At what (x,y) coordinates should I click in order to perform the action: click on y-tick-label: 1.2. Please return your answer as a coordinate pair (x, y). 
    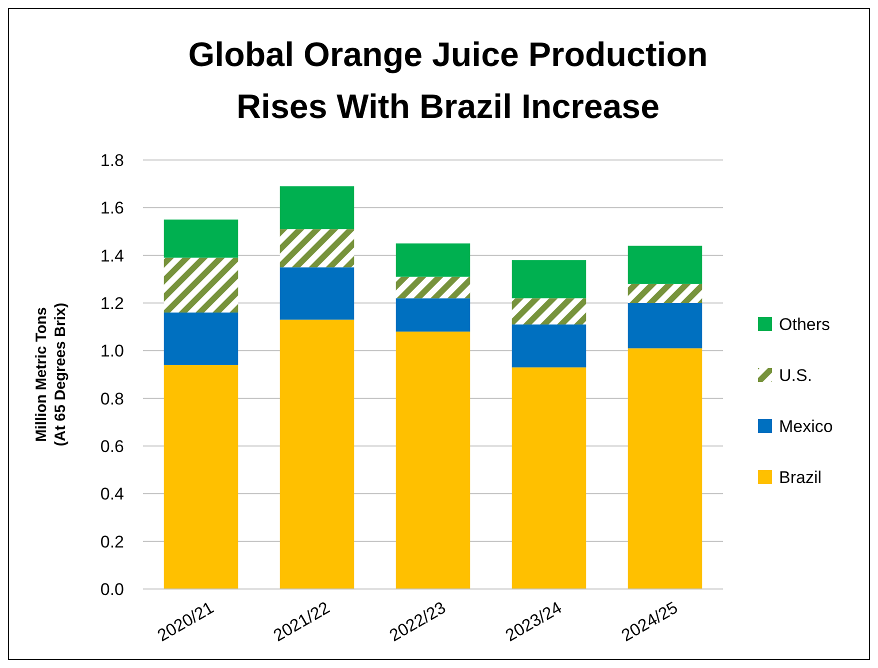
    Looking at the image, I should click on (112, 303).